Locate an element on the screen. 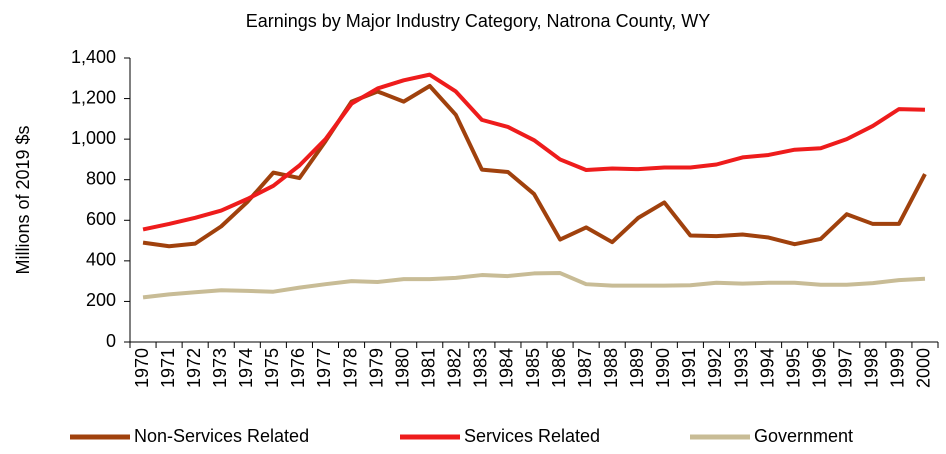 The image size is (946, 454). legend-label: Services Related is located at coordinates (532, 436).